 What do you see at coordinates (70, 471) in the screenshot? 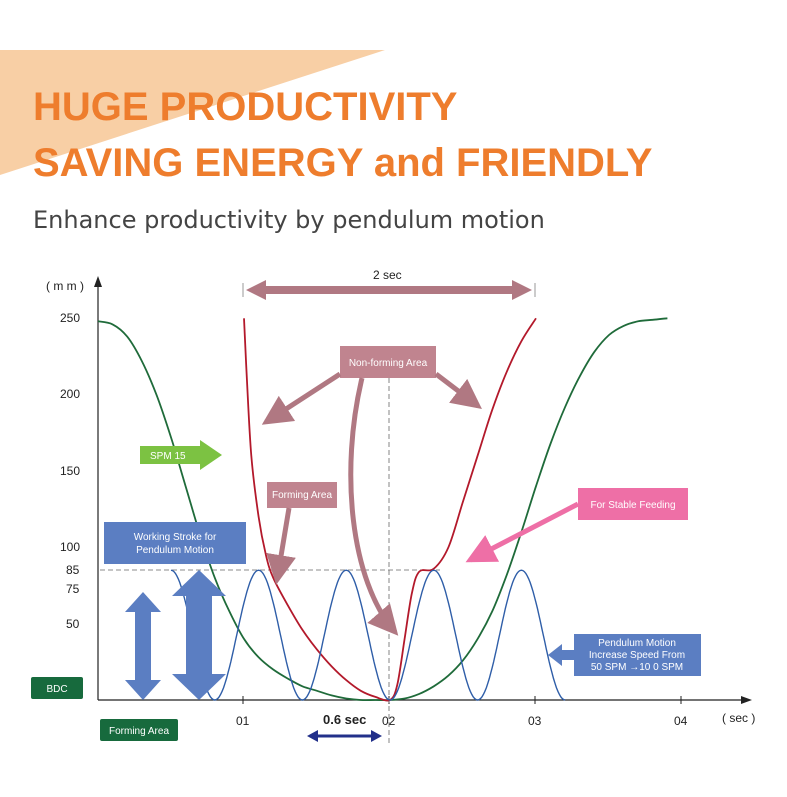
I see `y-tick-150: 150` at bounding box center [70, 471].